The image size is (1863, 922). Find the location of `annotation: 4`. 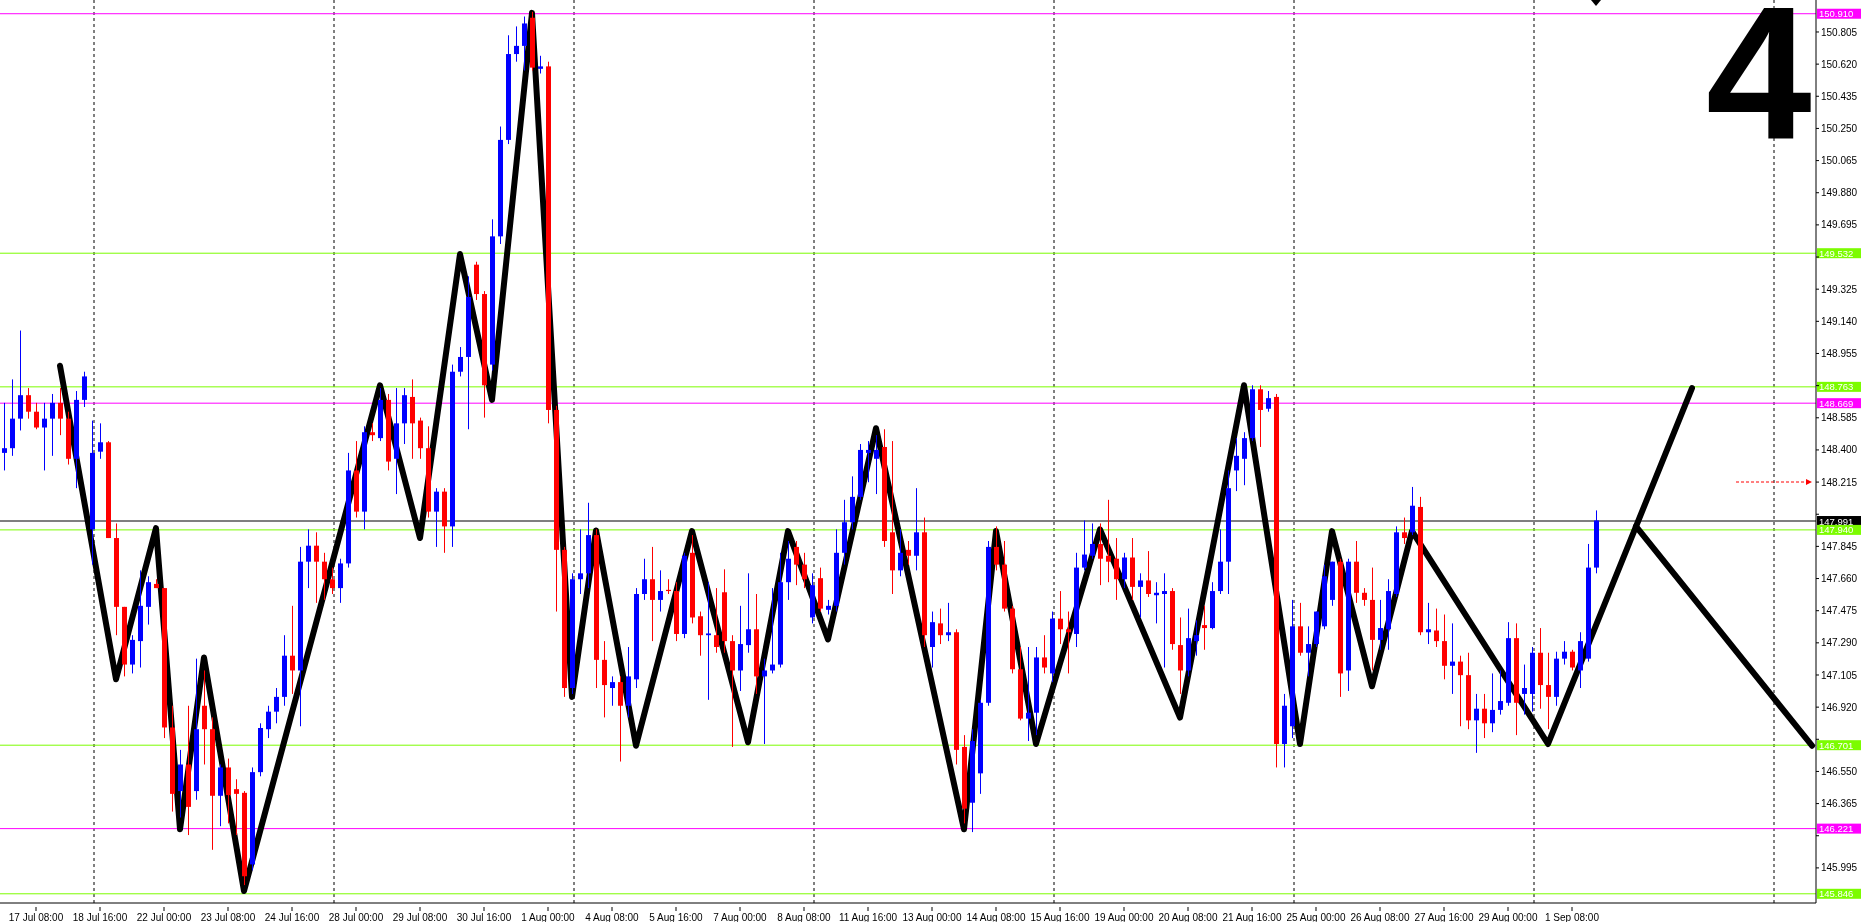

annotation: 4 is located at coordinates (1759, 89).